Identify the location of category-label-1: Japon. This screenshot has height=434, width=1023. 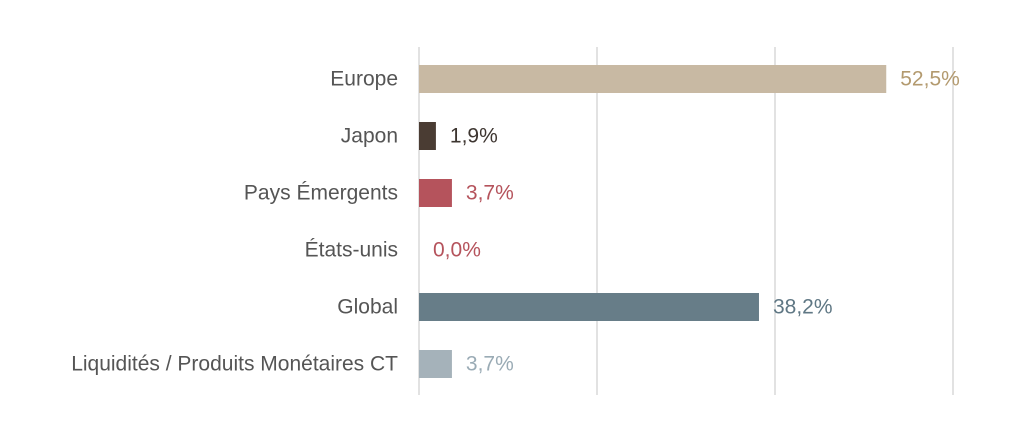
(369, 136).